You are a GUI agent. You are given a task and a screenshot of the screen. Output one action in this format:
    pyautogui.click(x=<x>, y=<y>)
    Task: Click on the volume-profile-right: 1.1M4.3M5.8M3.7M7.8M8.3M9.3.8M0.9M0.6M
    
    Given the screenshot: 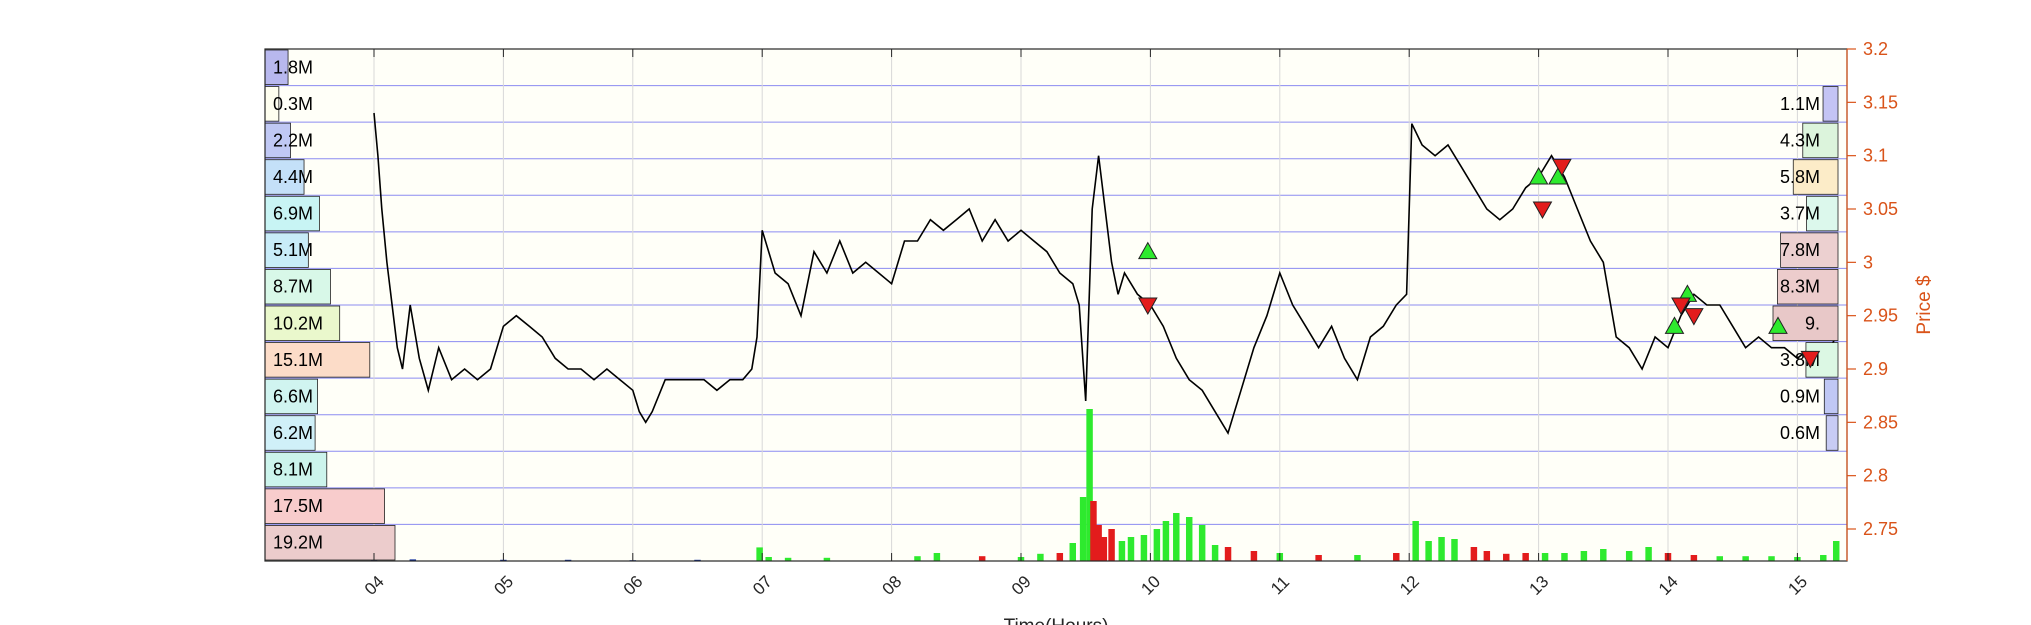 What is the action you would take?
    pyautogui.click(x=1805, y=268)
    